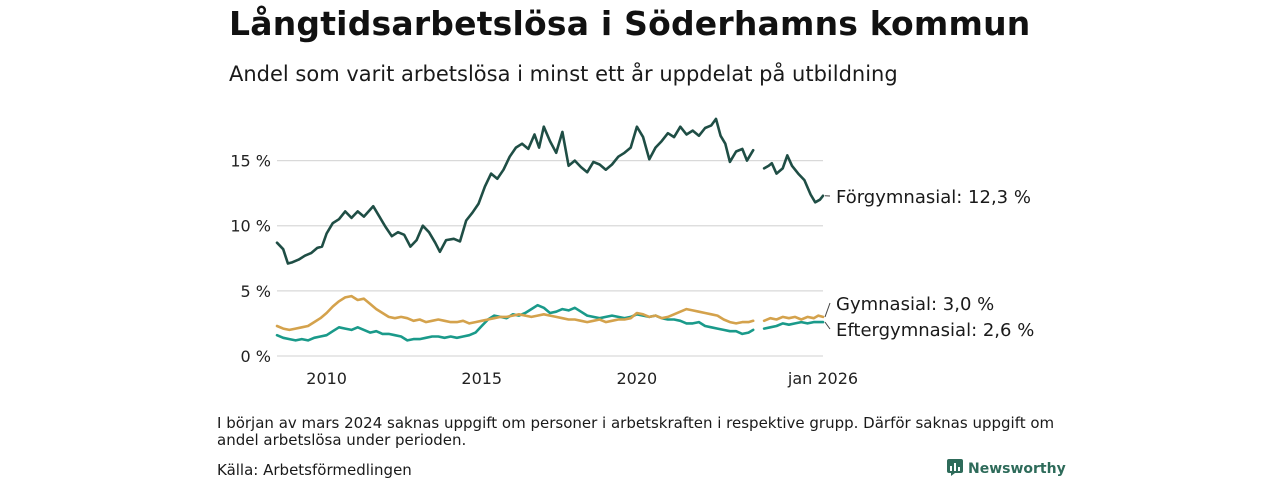  I want to click on series-line-förgymnasial-segment-2, so click(793, 179).